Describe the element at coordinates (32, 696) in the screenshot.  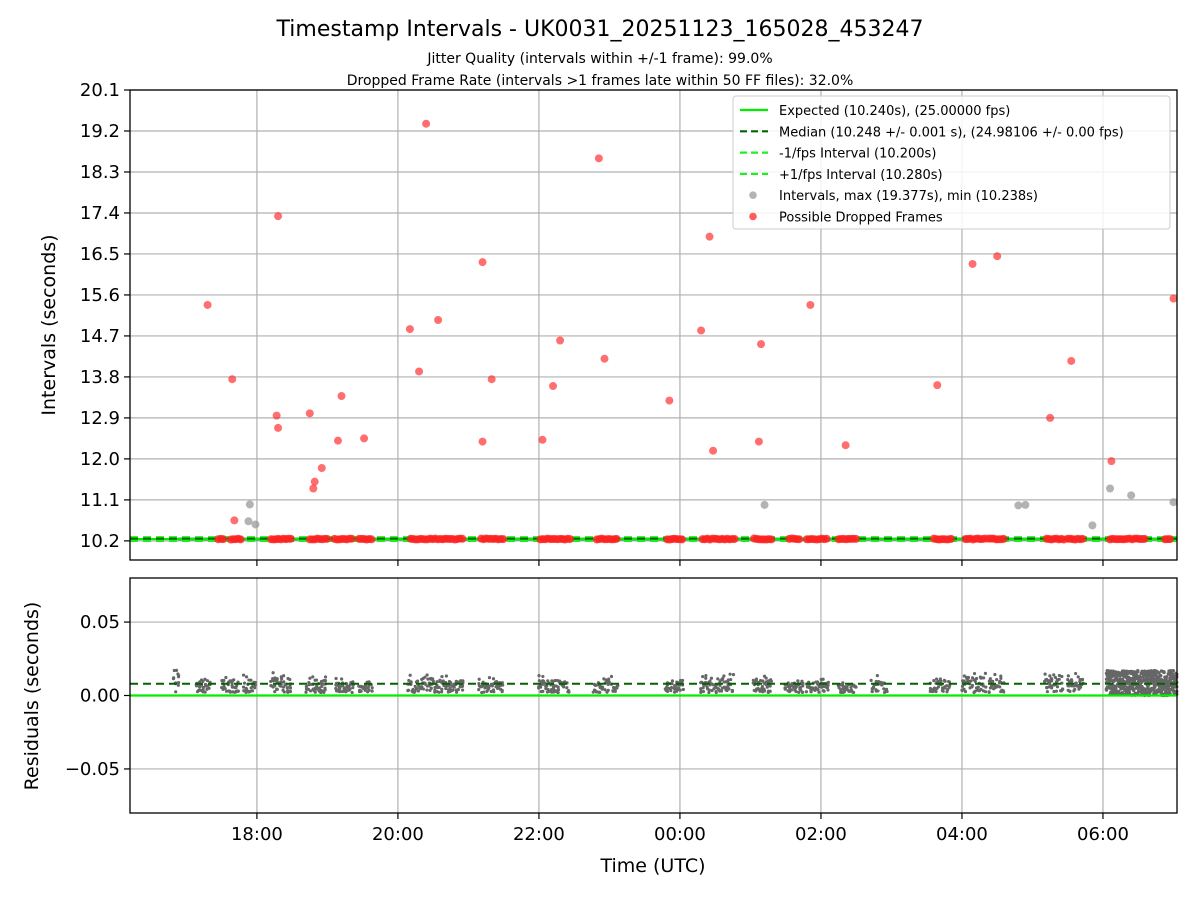
I see `residuals-y-axis-label: Residuals (seconds)` at that location.